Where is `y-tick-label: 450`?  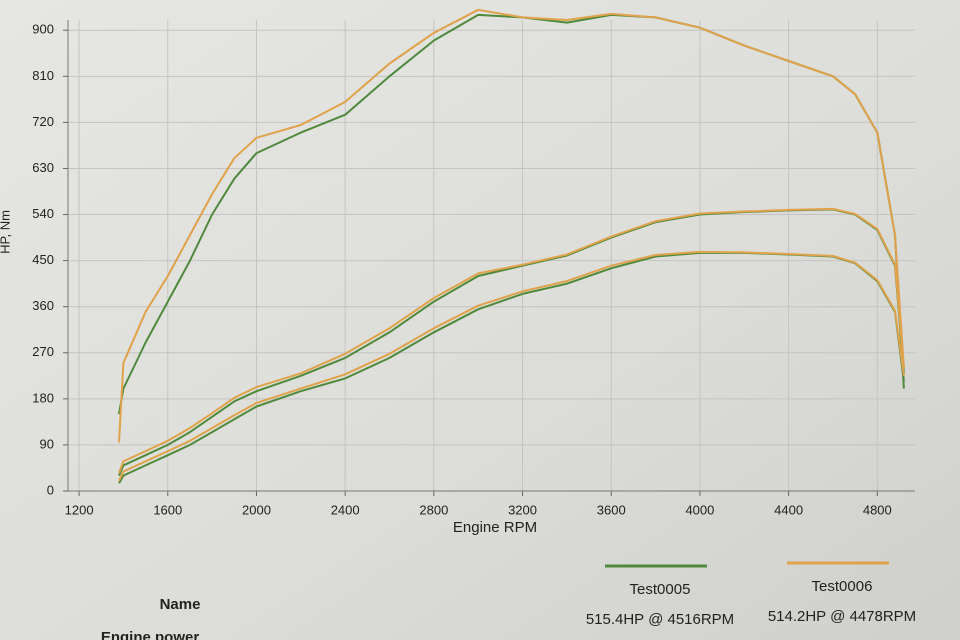
y-tick-label: 450 is located at coordinates (43, 259).